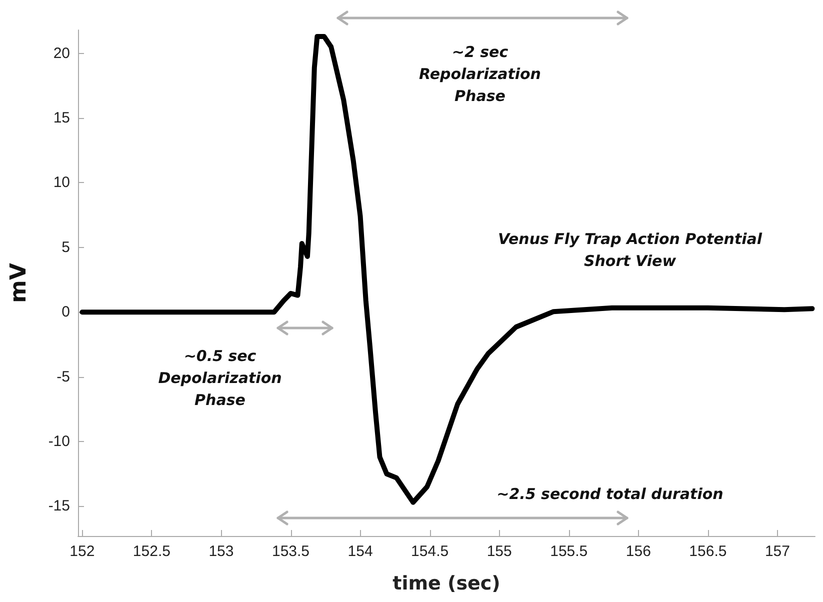 This screenshot has height=602, width=823. What do you see at coordinates (446, 583) in the screenshot?
I see `x-axis-title: time (sec)` at bounding box center [446, 583].